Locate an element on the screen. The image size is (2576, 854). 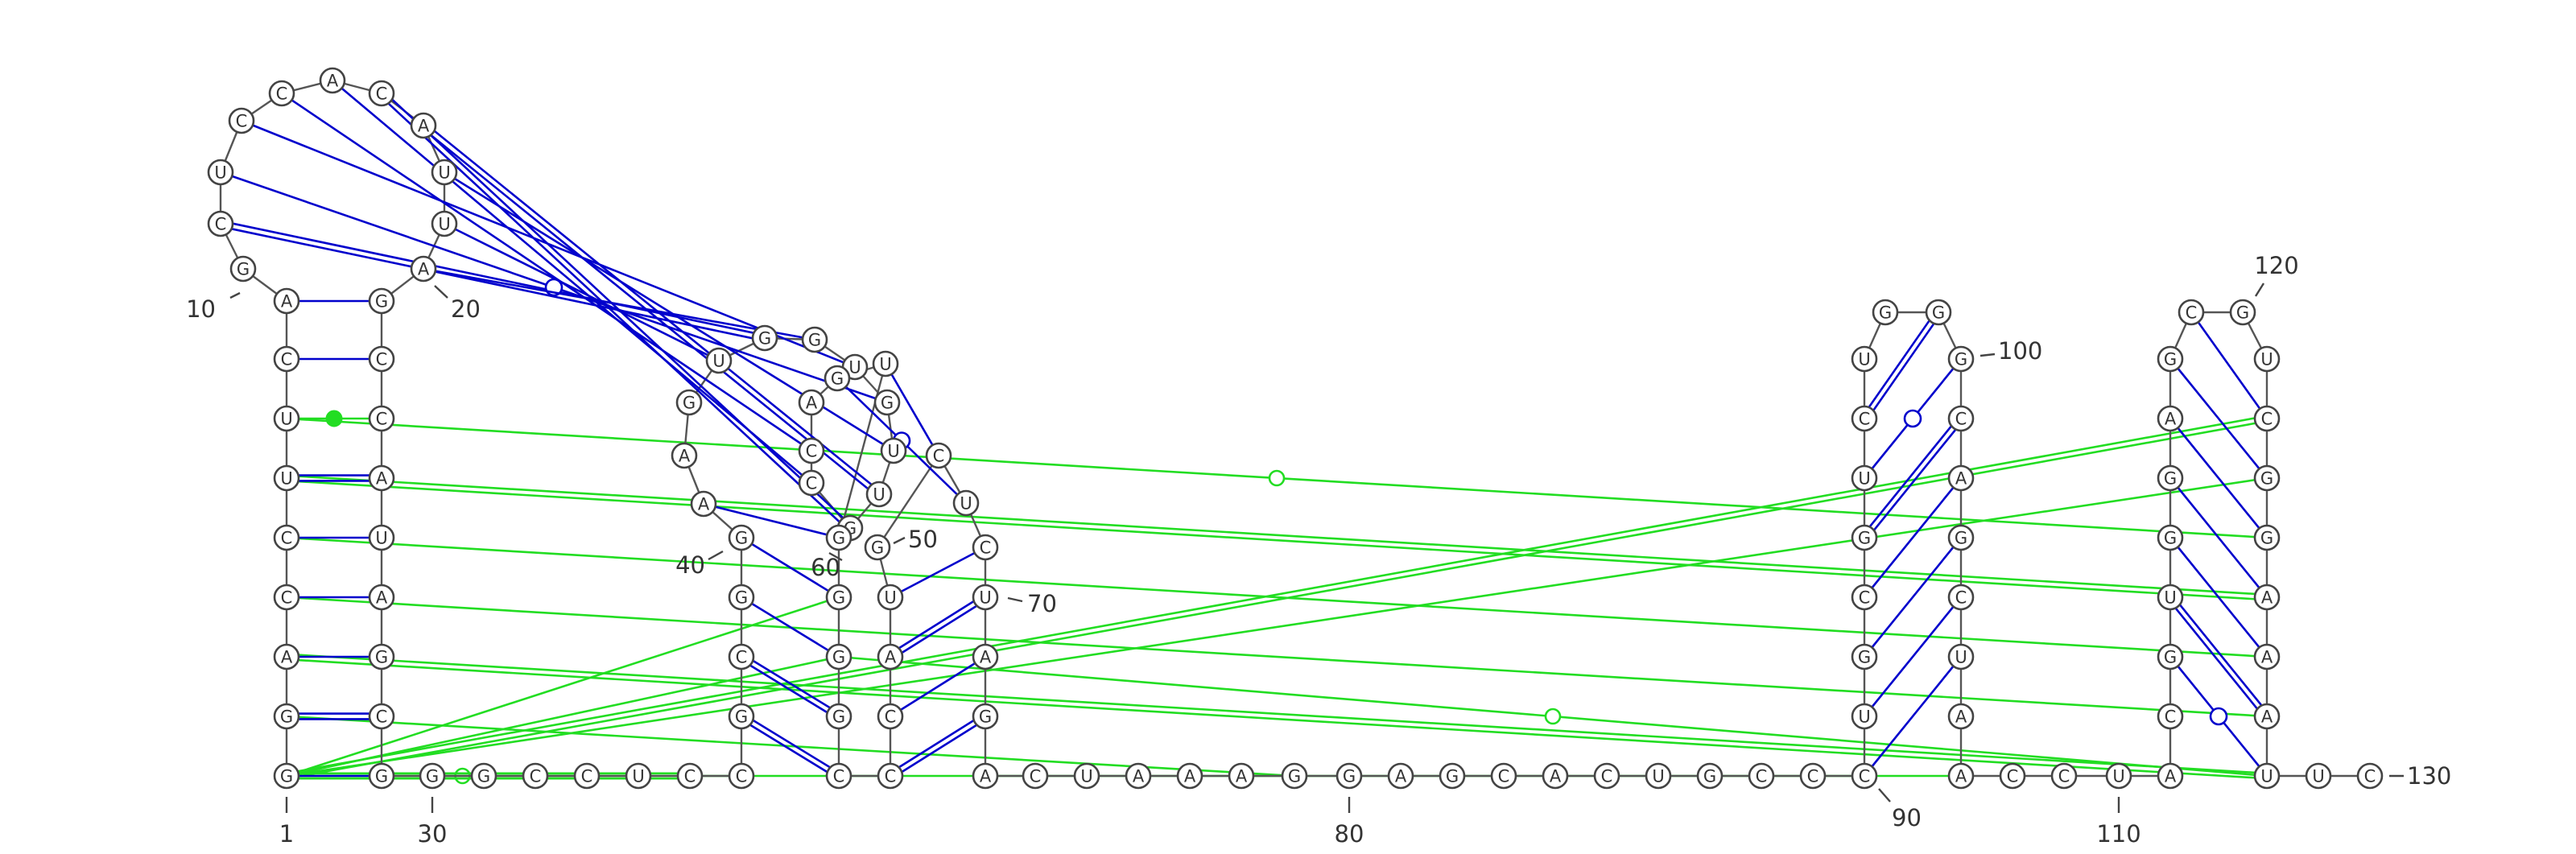
nucleotide-66: G is located at coordinates (877, 547).